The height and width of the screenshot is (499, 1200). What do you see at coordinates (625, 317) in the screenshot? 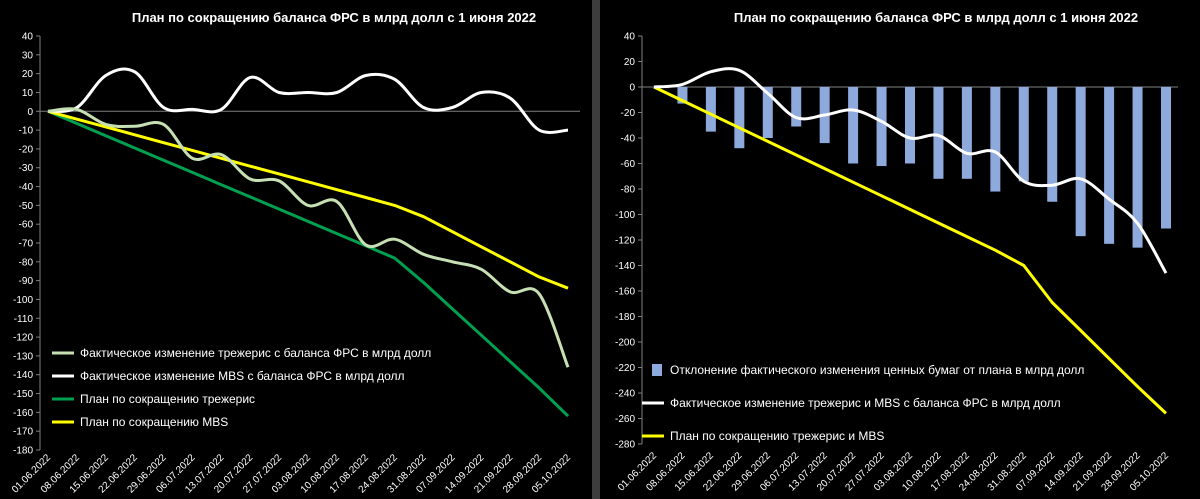
I see `right-y-tick-label: -180` at bounding box center [625, 317].